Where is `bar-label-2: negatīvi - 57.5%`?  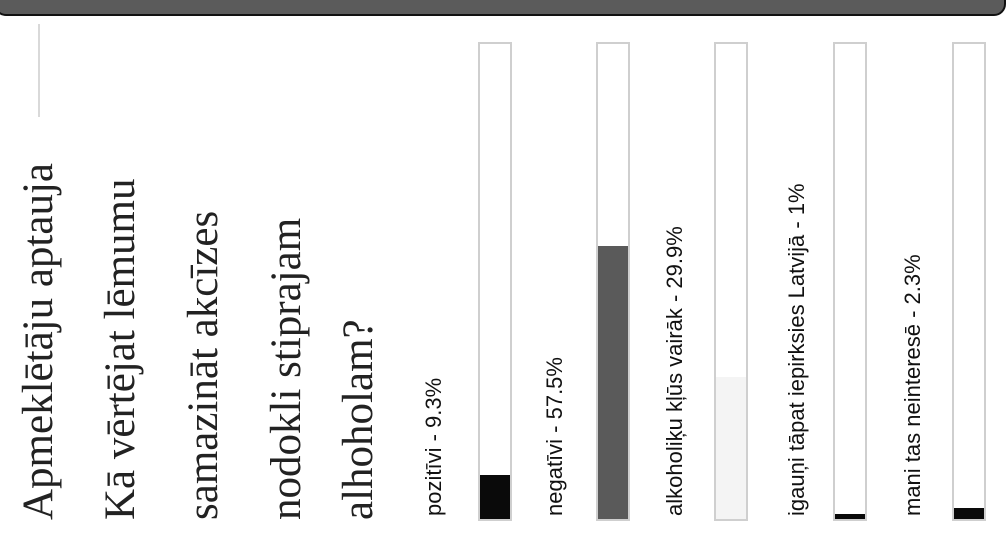 bar-label-2: negatīvi - 57.5% is located at coordinates (554, 436).